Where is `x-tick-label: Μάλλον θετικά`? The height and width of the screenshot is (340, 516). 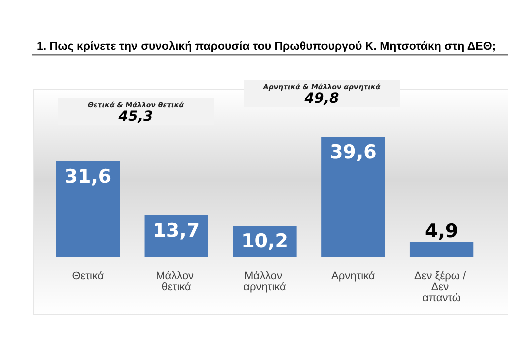
x-tick-label: Μάλλον θετικά is located at coordinates (177, 282).